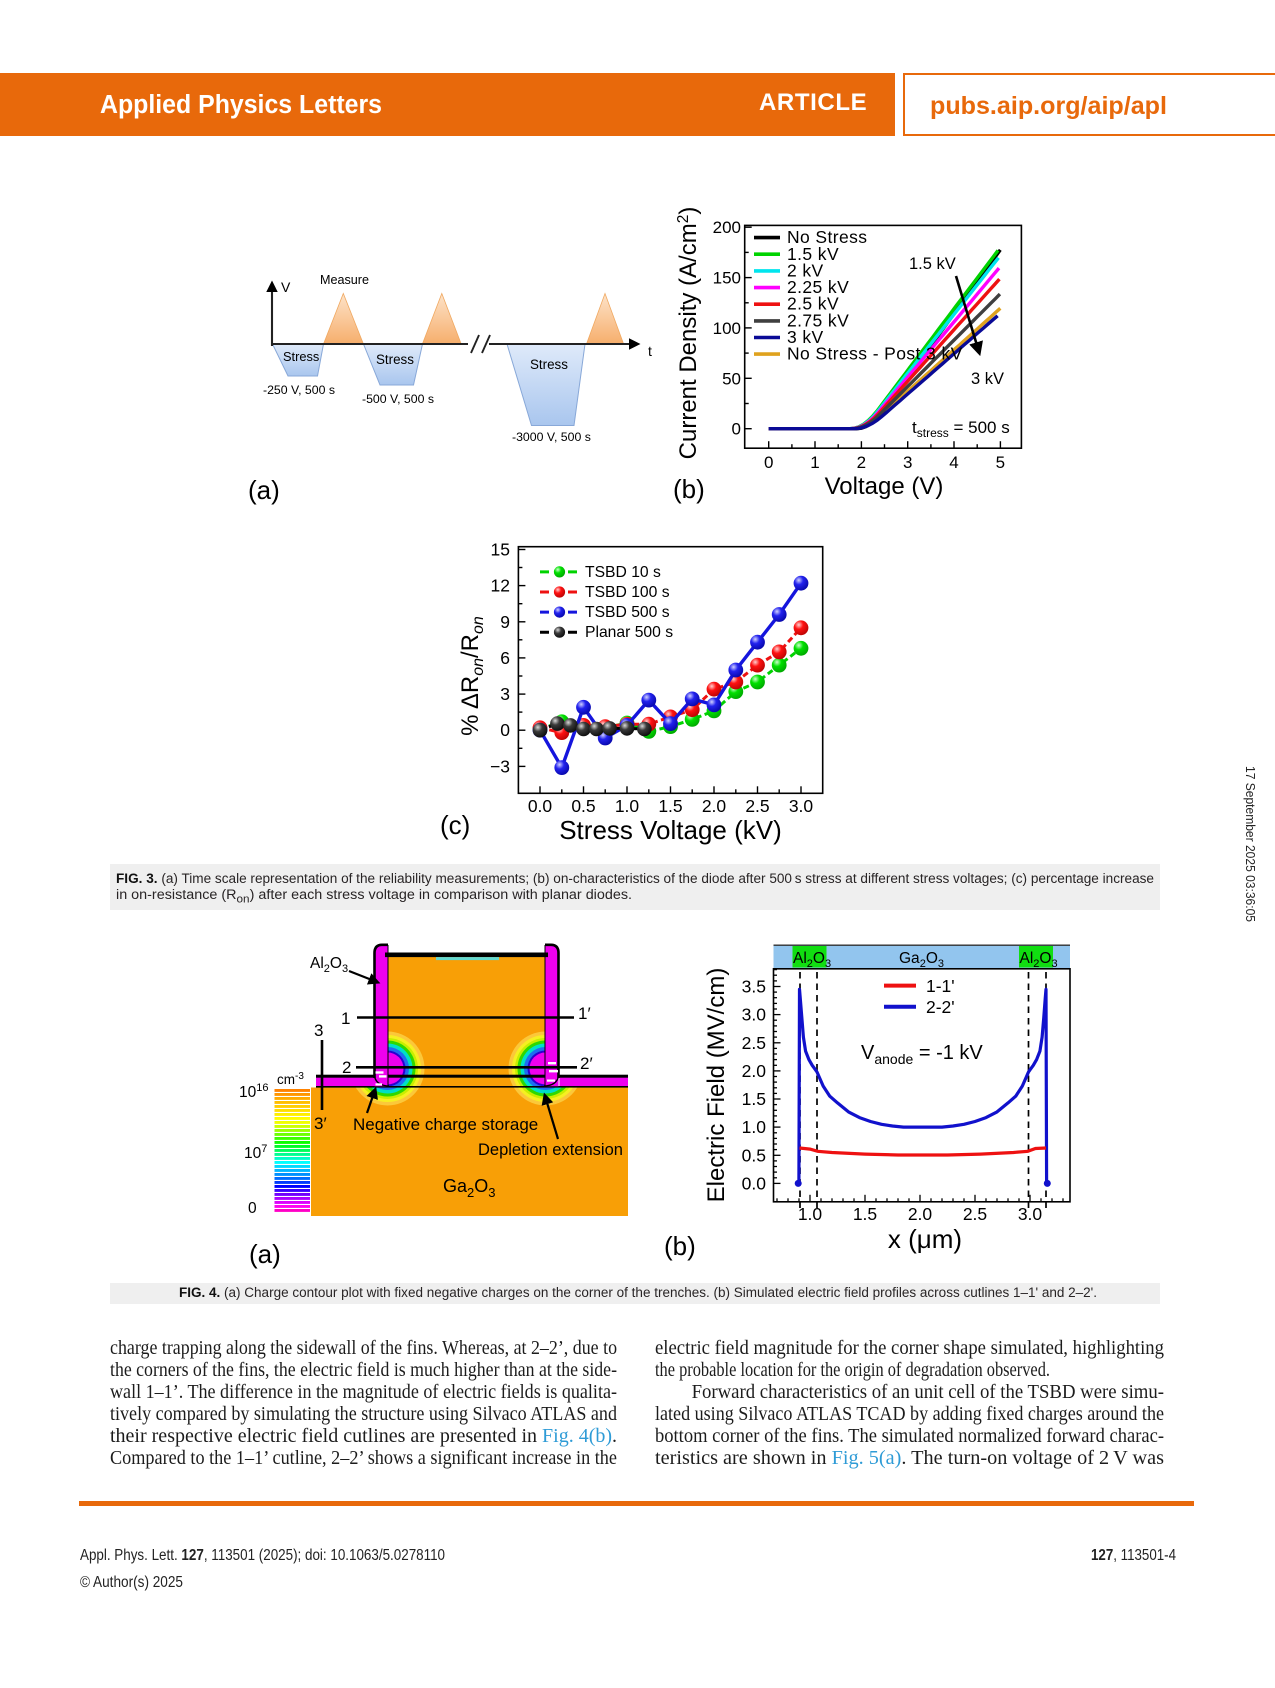 The height and width of the screenshot is (1688, 1275). Describe the element at coordinates (445, 1124) in the screenshot. I see `svg-text: Negative charge storage` at that location.